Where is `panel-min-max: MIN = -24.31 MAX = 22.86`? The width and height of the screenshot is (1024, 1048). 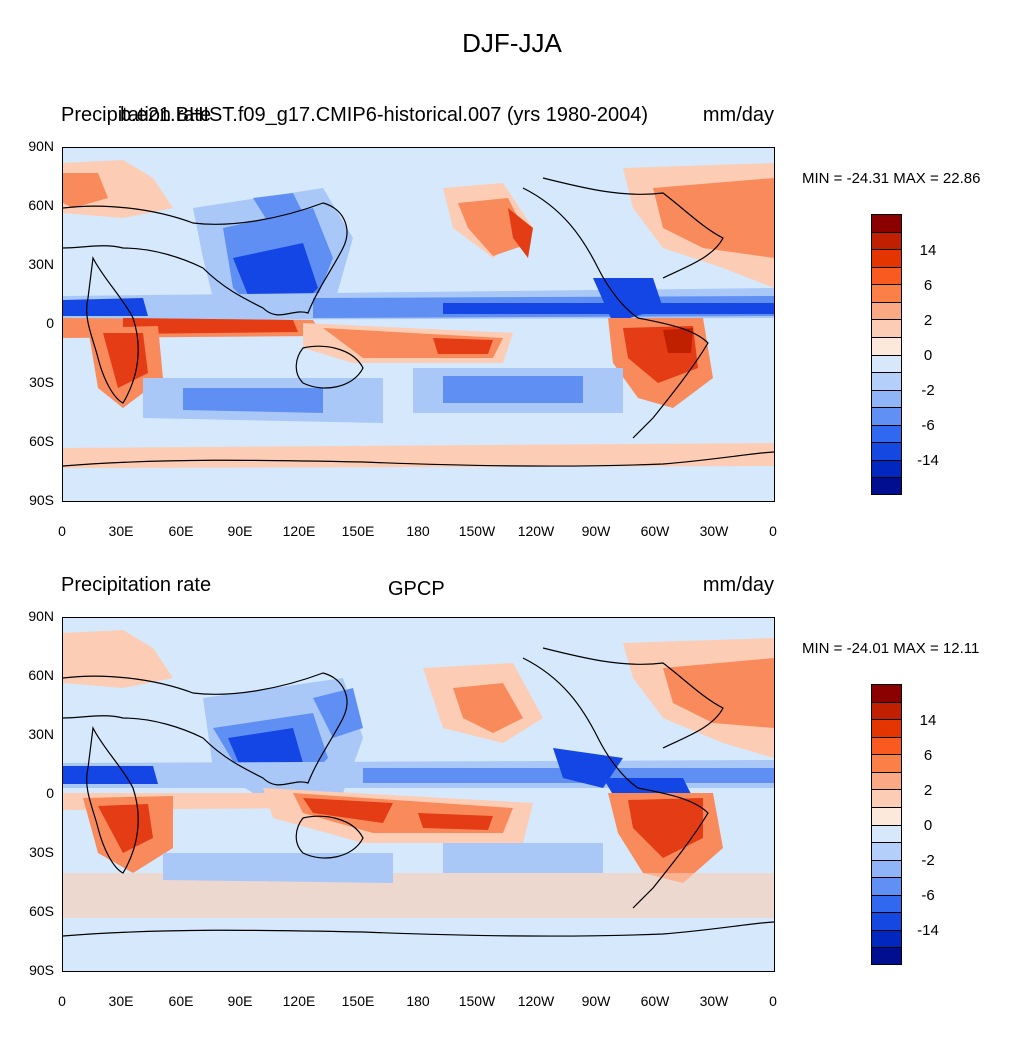 panel-min-max: MIN = -24.31 MAX = 22.86 is located at coordinates (891, 178).